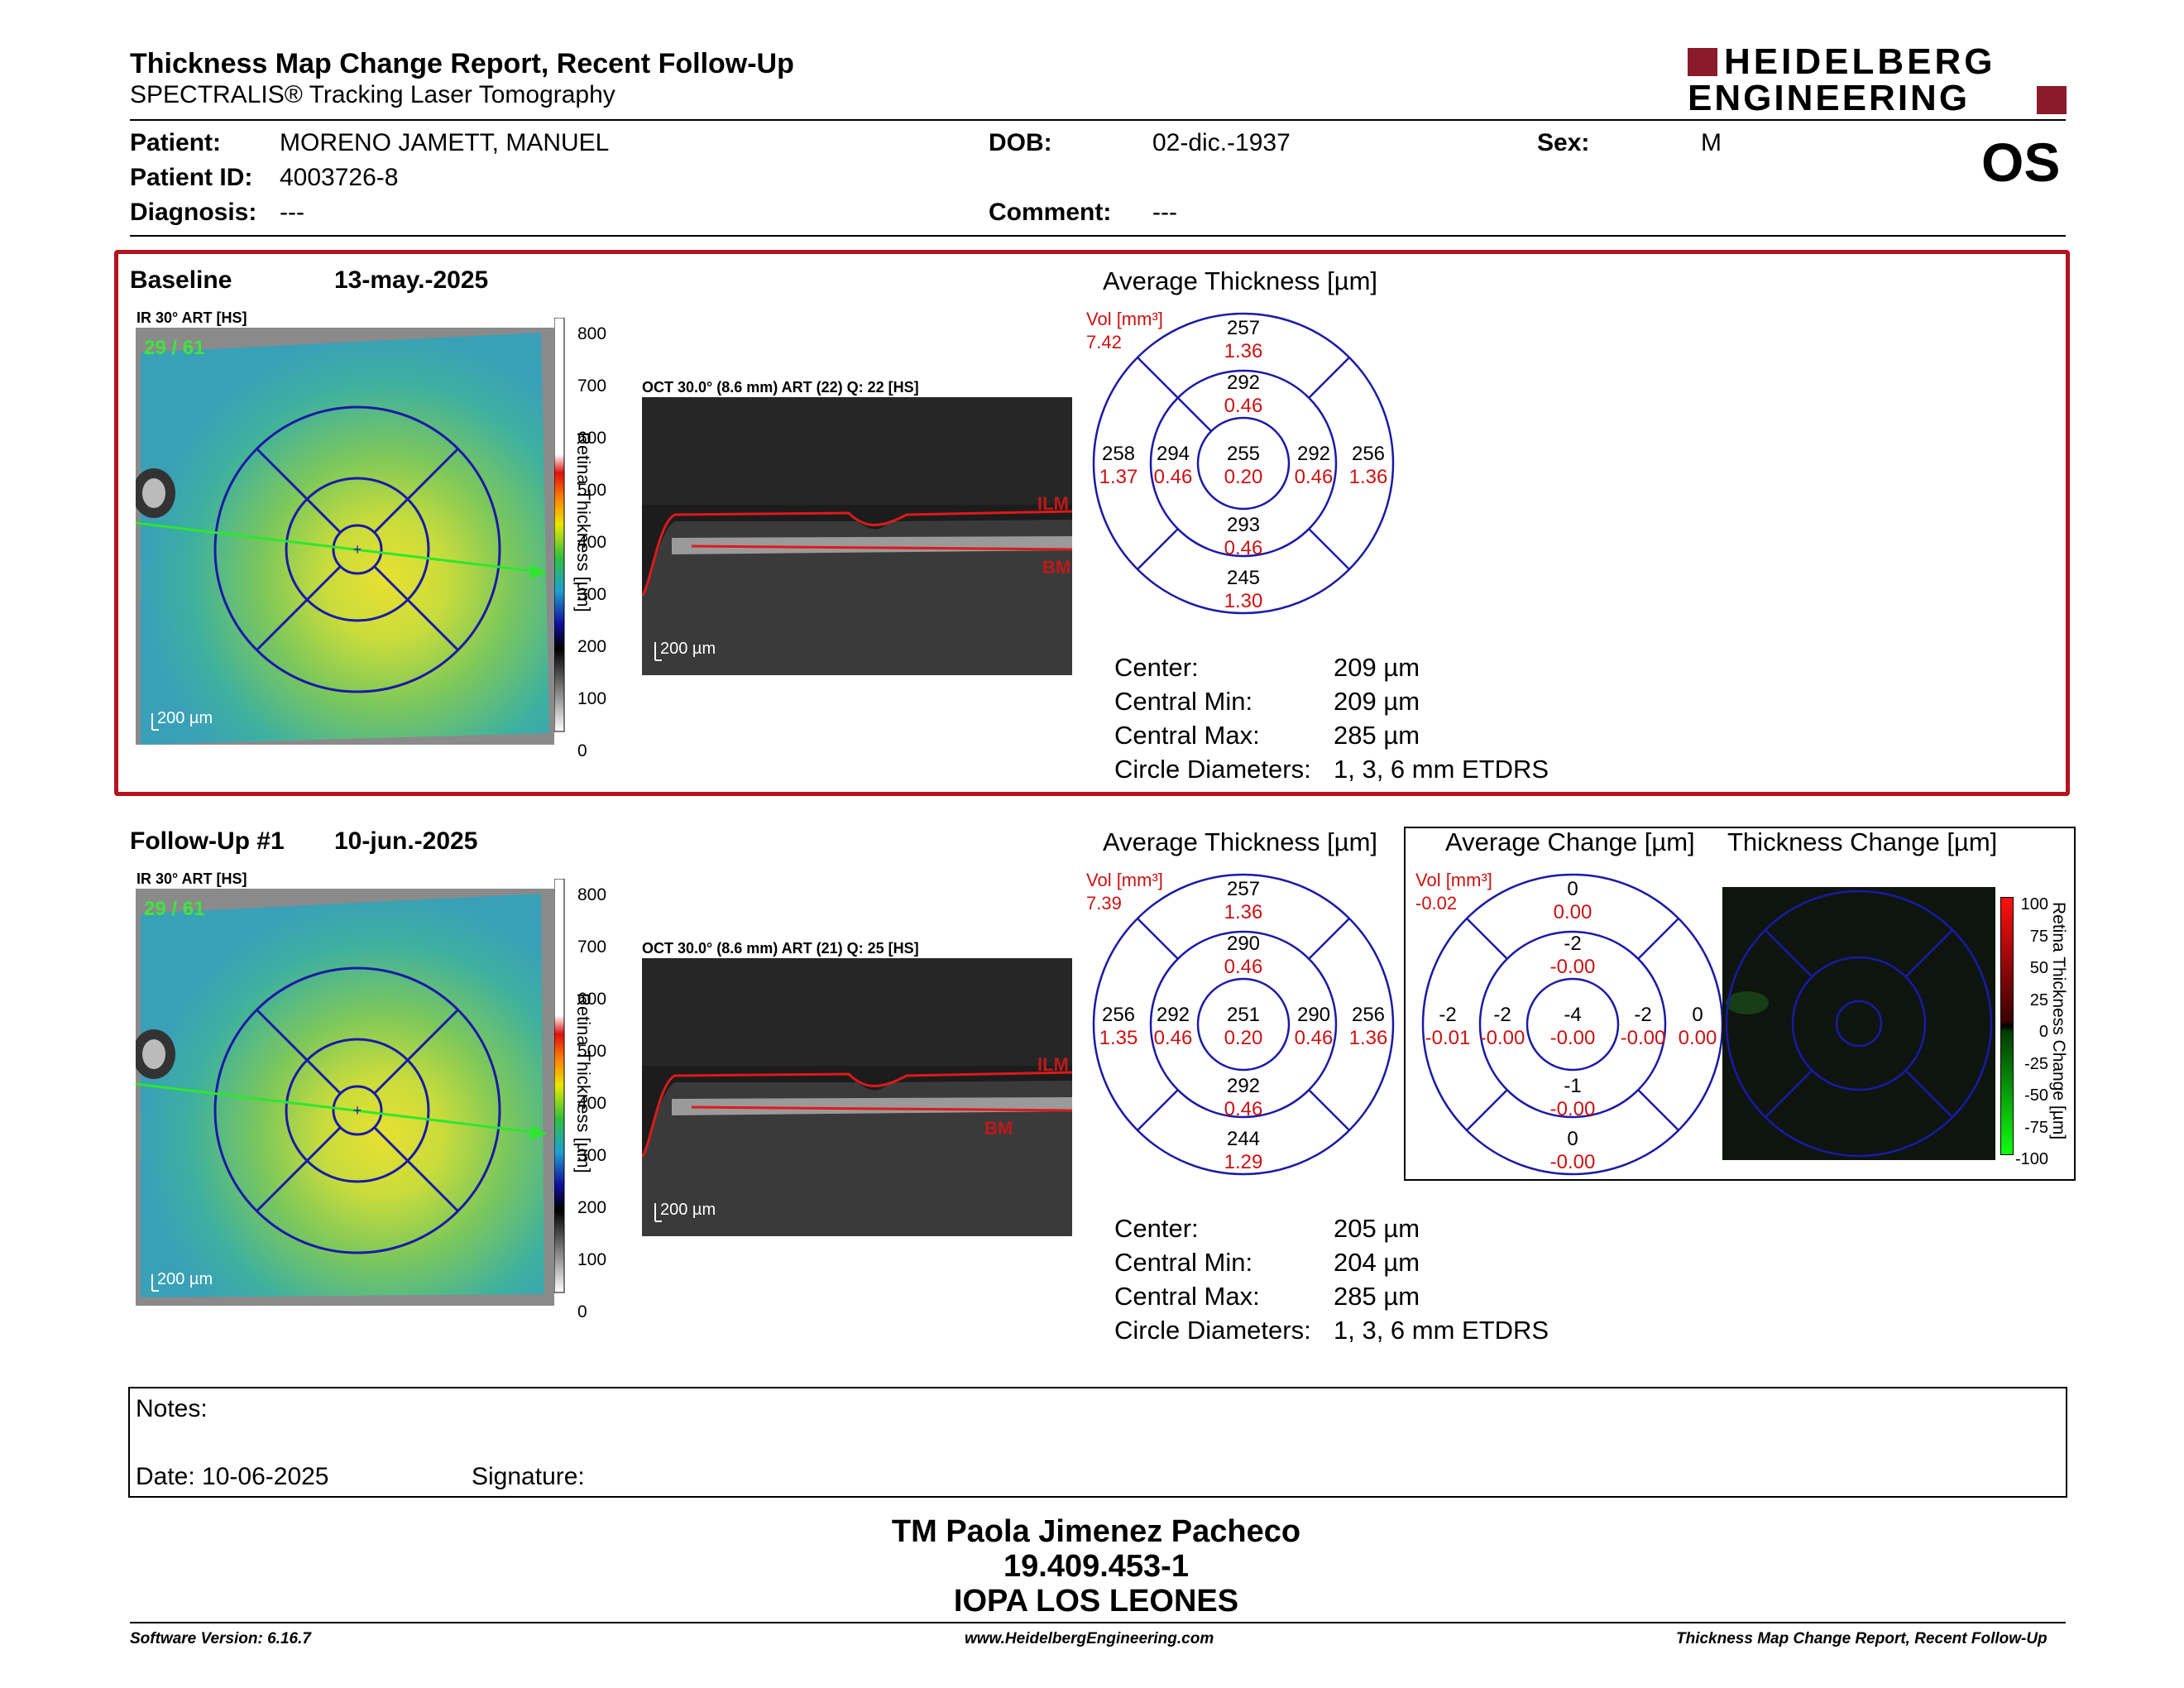 This screenshot has width=2184, height=1688. Describe the element at coordinates (1448, 1038) in the screenshot. I see `svg-text: -0.01` at that location.